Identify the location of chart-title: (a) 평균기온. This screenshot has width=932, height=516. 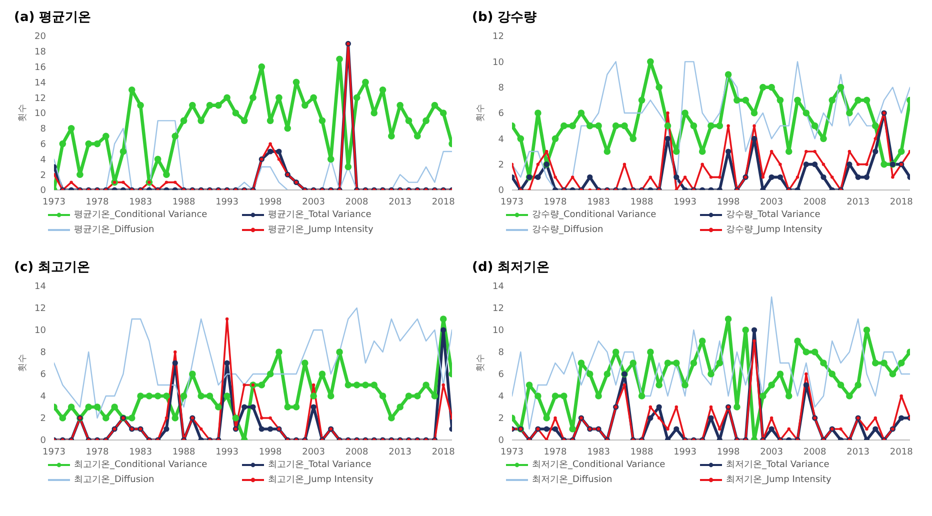
(52, 18).